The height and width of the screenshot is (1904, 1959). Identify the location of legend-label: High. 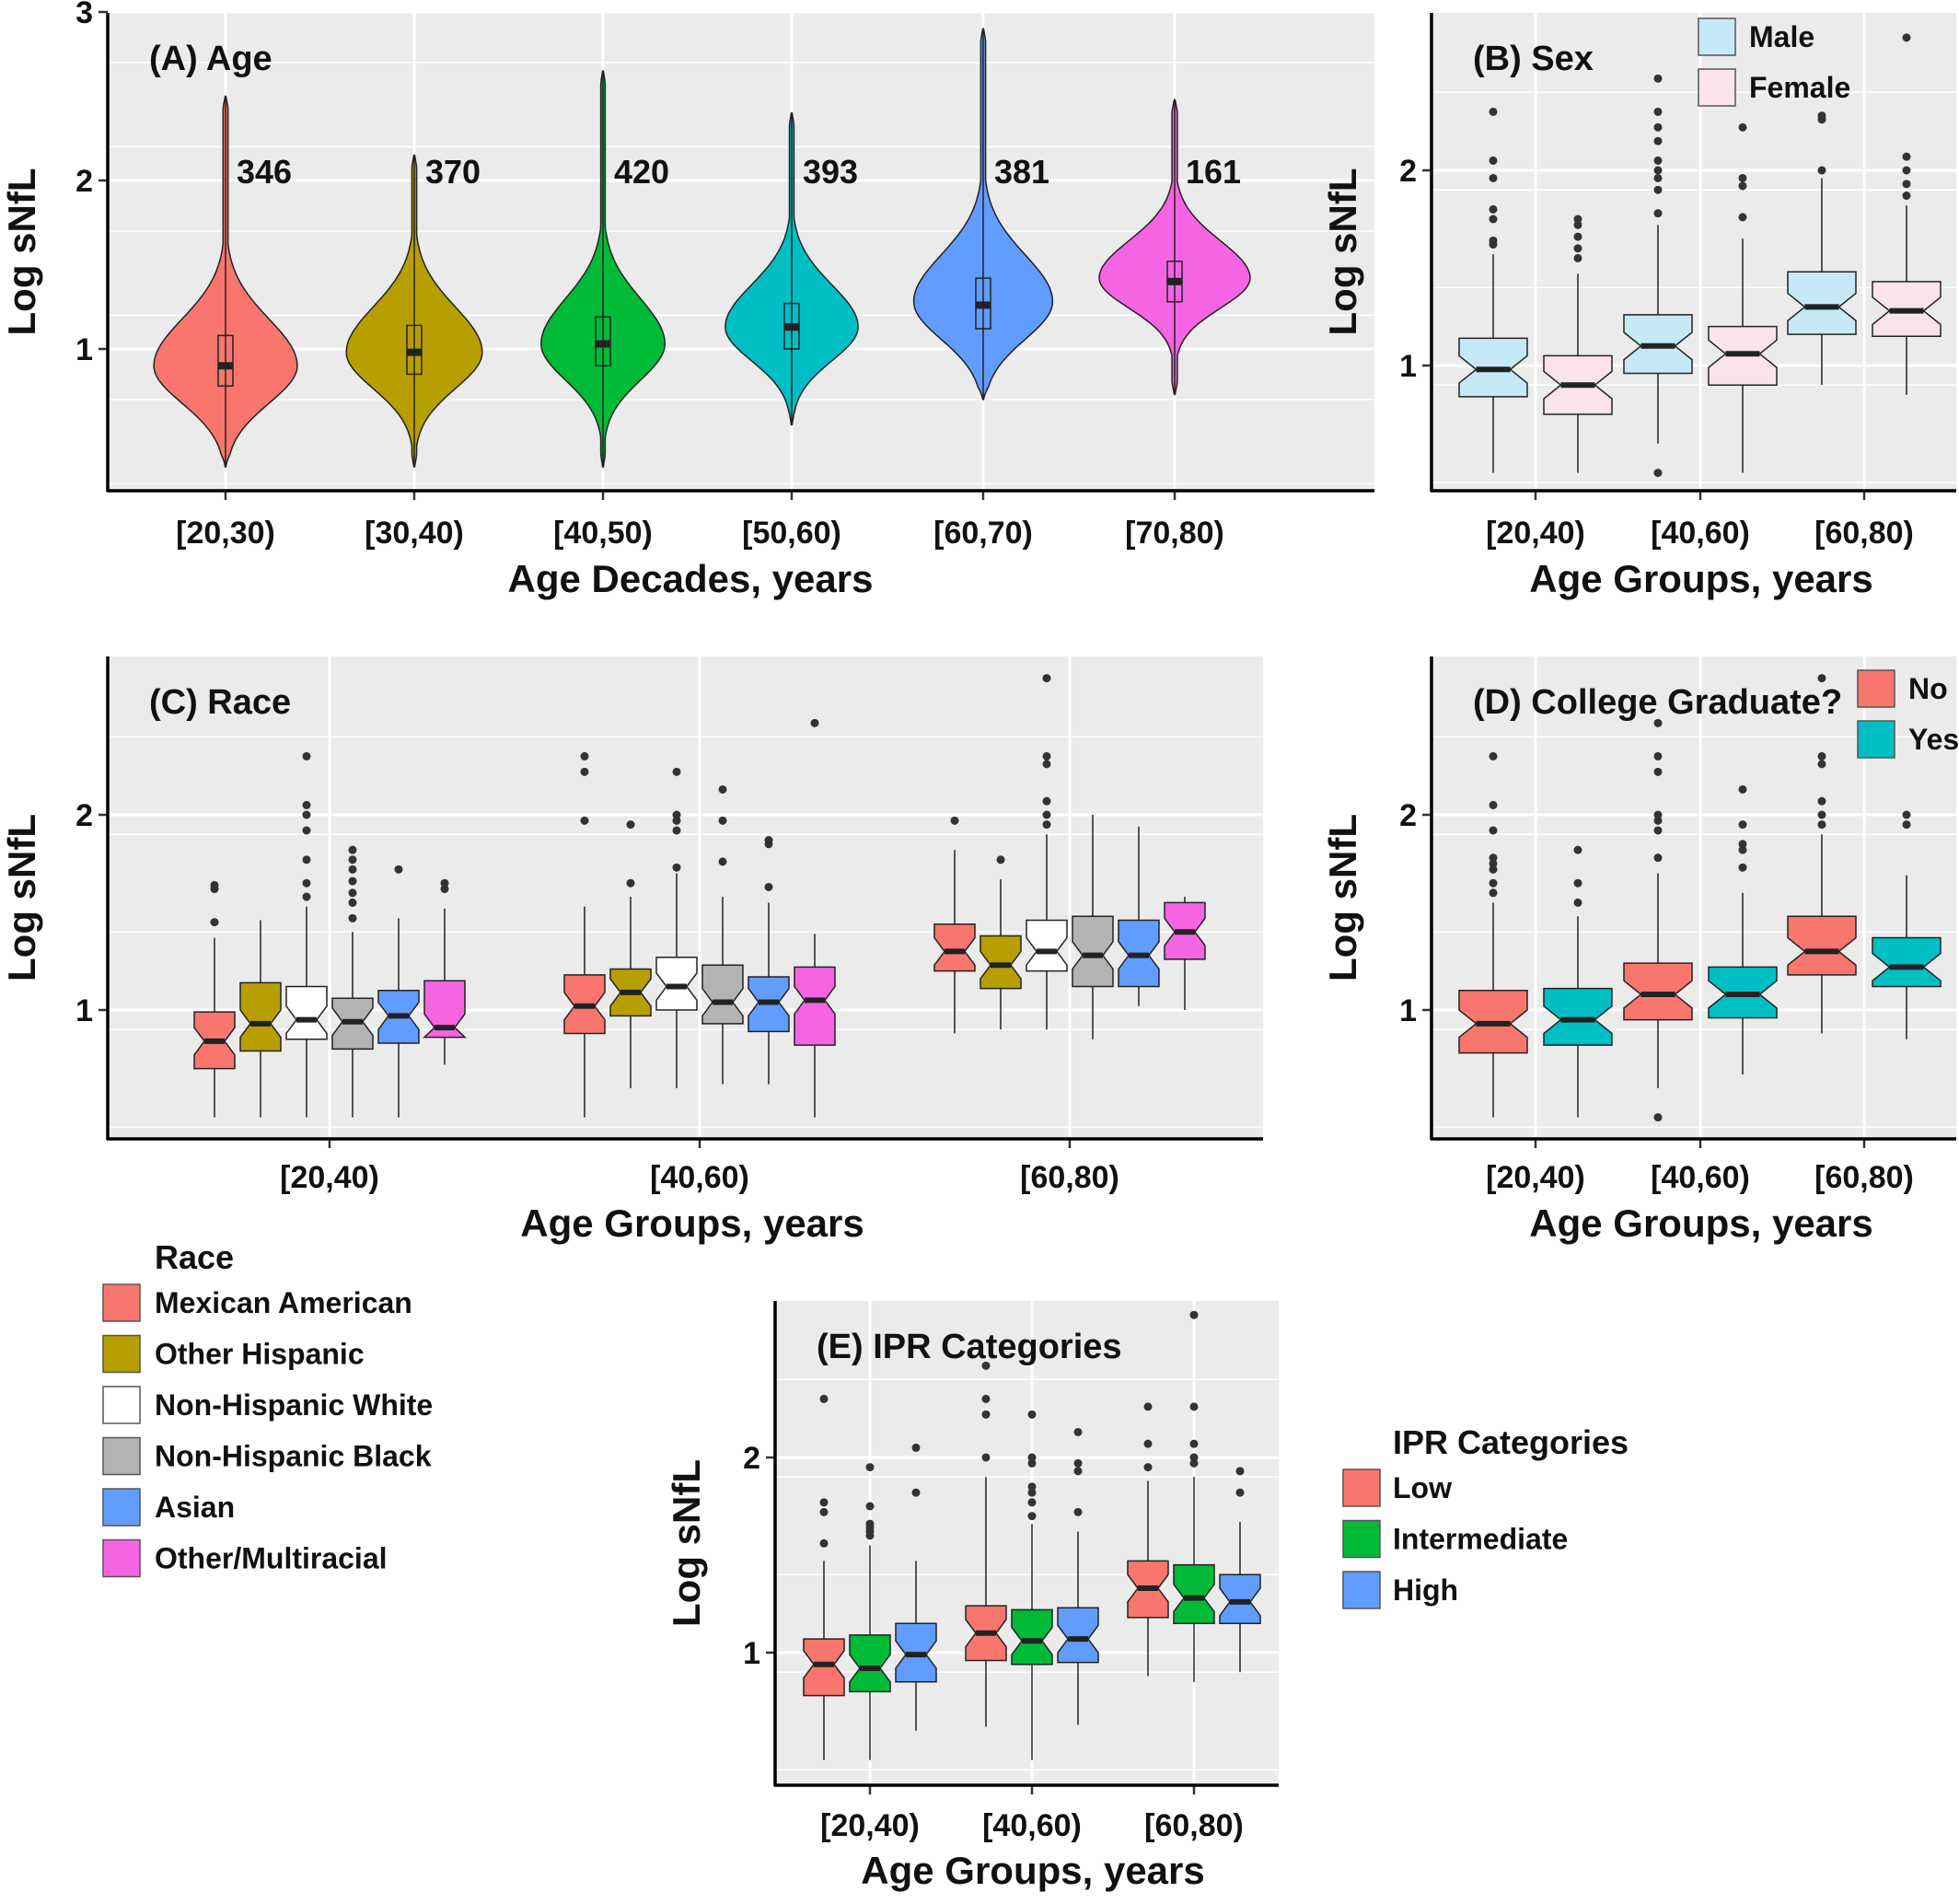
(1425, 1590).